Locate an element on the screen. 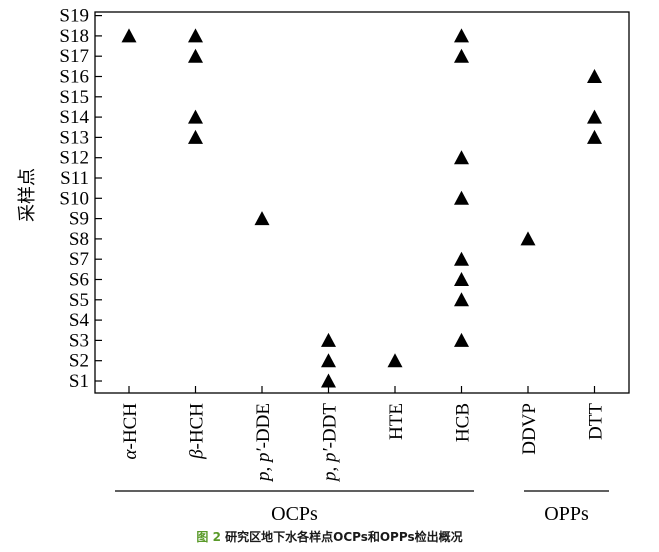 This screenshot has width=659, height=552. x-tick-label-part: -DDE is located at coordinates (263, 425).